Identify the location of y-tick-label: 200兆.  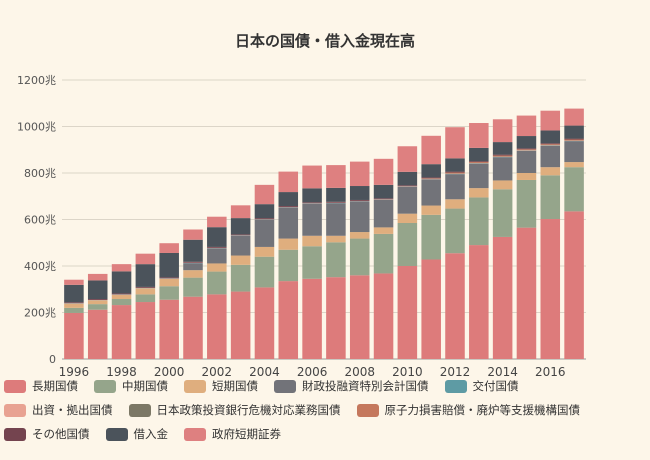
(40, 313).